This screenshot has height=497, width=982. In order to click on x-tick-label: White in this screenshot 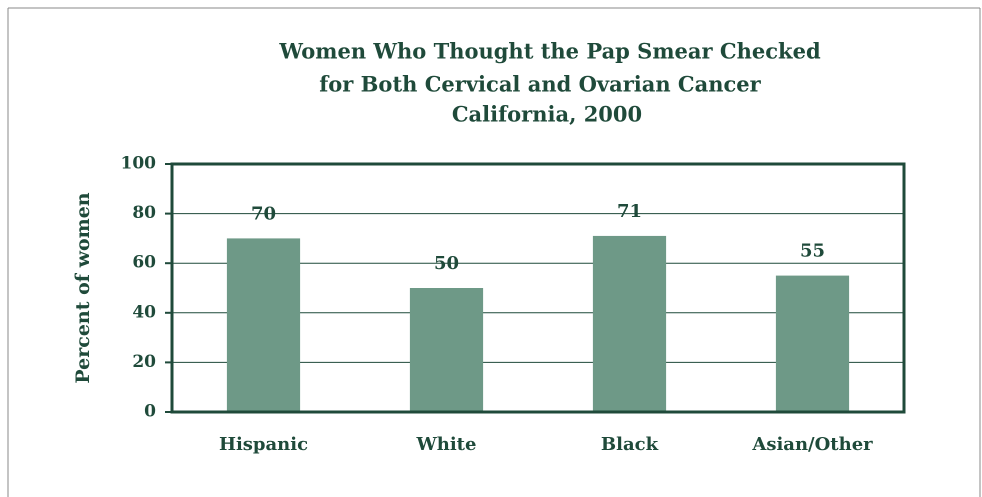, I will do `click(446, 444)`.